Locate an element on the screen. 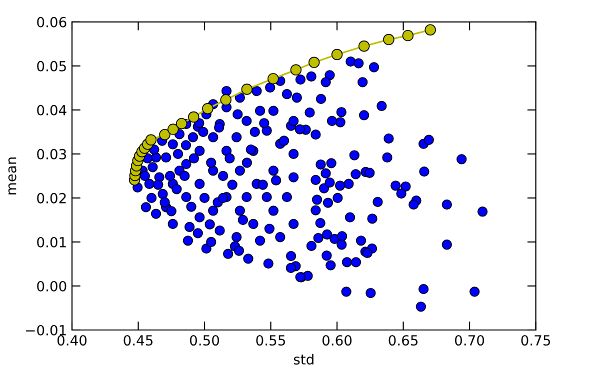 The width and height of the screenshot is (600, 378). y-tick-label: 0.03 is located at coordinates (51, 154).